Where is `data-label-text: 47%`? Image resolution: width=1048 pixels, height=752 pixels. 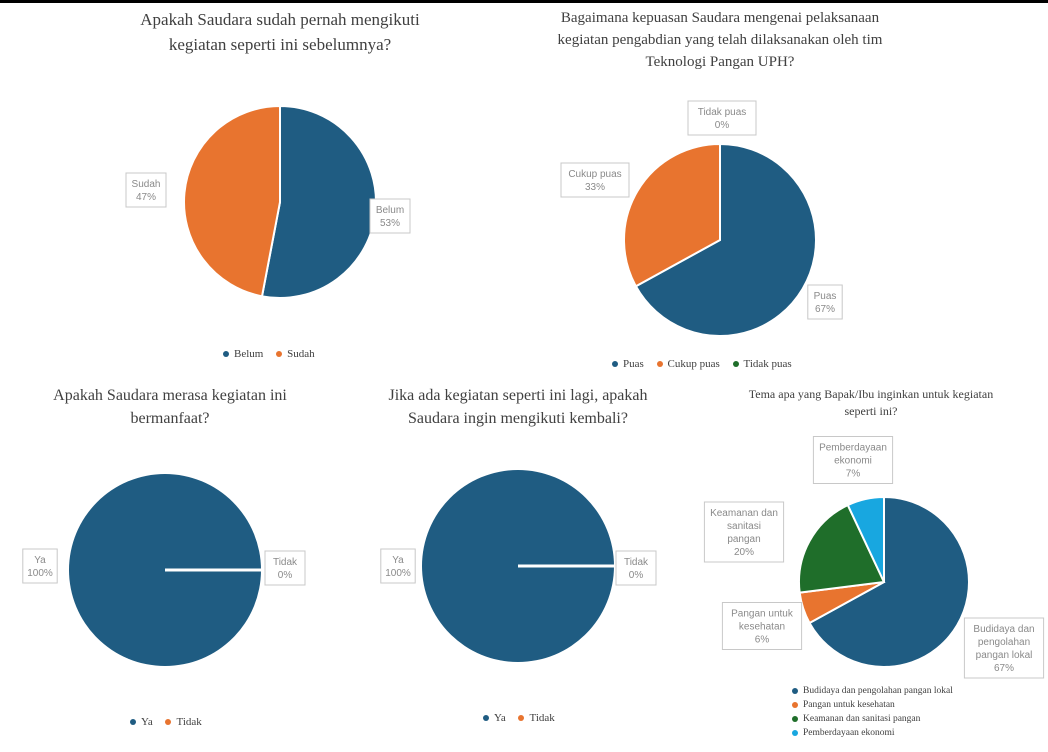
data-label-text: 47% is located at coordinates (146, 197).